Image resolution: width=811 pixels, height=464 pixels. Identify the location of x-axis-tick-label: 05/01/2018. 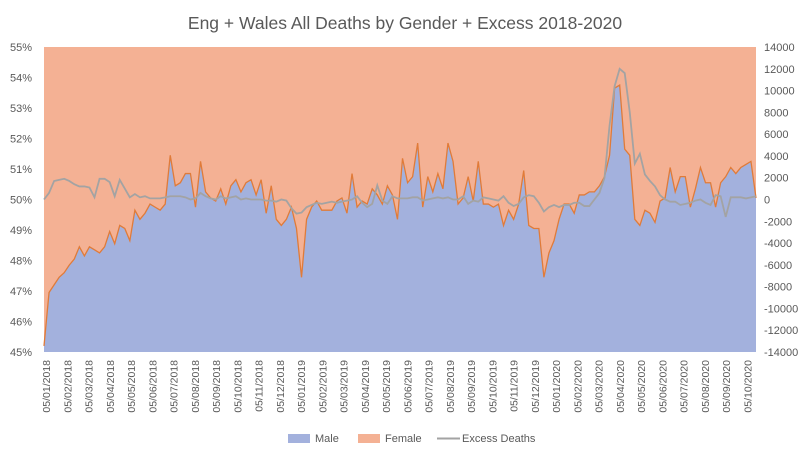
(47, 386).